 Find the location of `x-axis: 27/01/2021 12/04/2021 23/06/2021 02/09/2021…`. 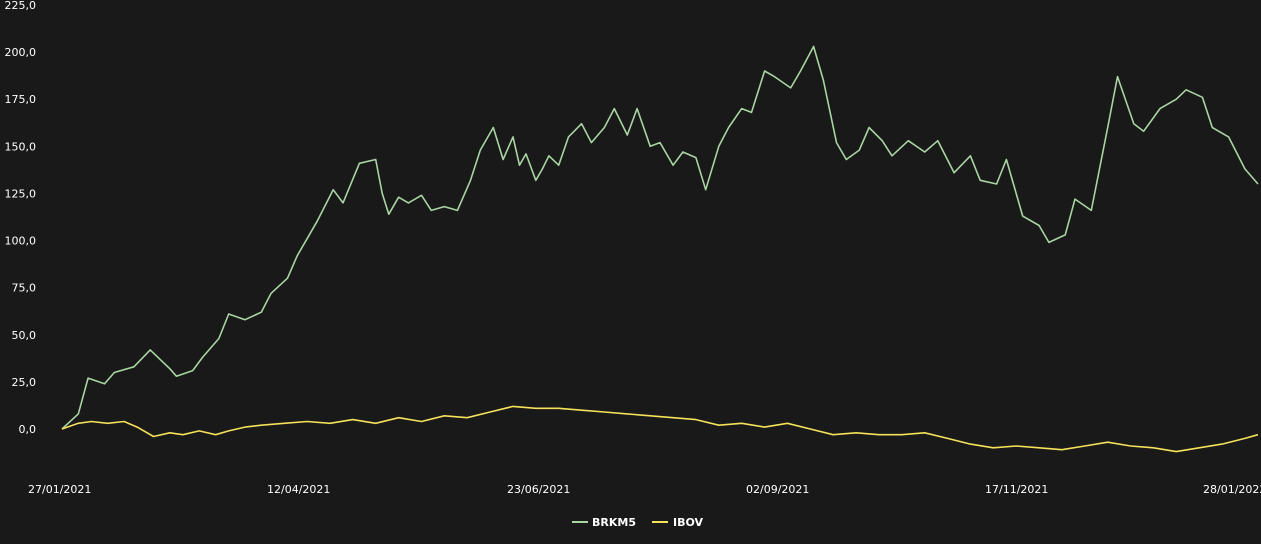

x-axis: 27/01/2021 12/04/2021 23/06/2021 02/09/2021… is located at coordinates (644, 489).